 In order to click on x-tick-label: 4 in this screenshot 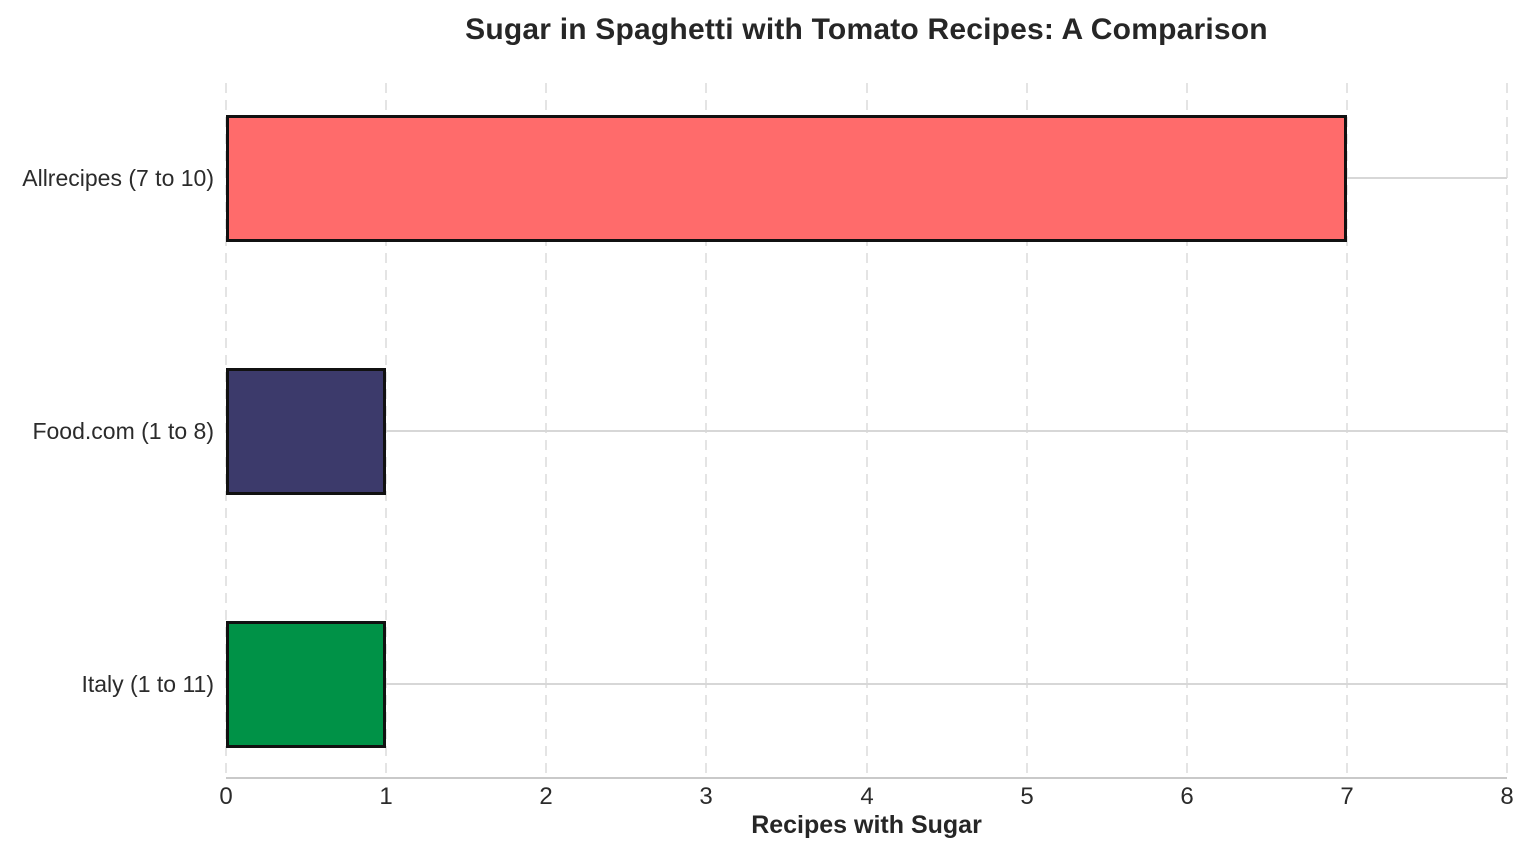, I will do `click(867, 796)`.